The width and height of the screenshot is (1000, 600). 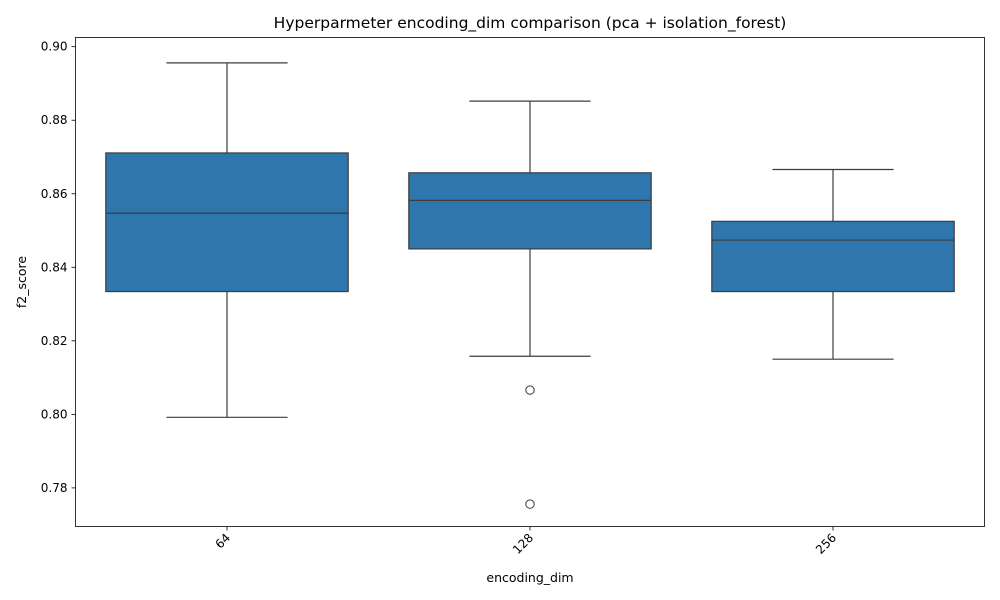 I want to click on y-tick-label: 0.88, so click(x=54, y=120).